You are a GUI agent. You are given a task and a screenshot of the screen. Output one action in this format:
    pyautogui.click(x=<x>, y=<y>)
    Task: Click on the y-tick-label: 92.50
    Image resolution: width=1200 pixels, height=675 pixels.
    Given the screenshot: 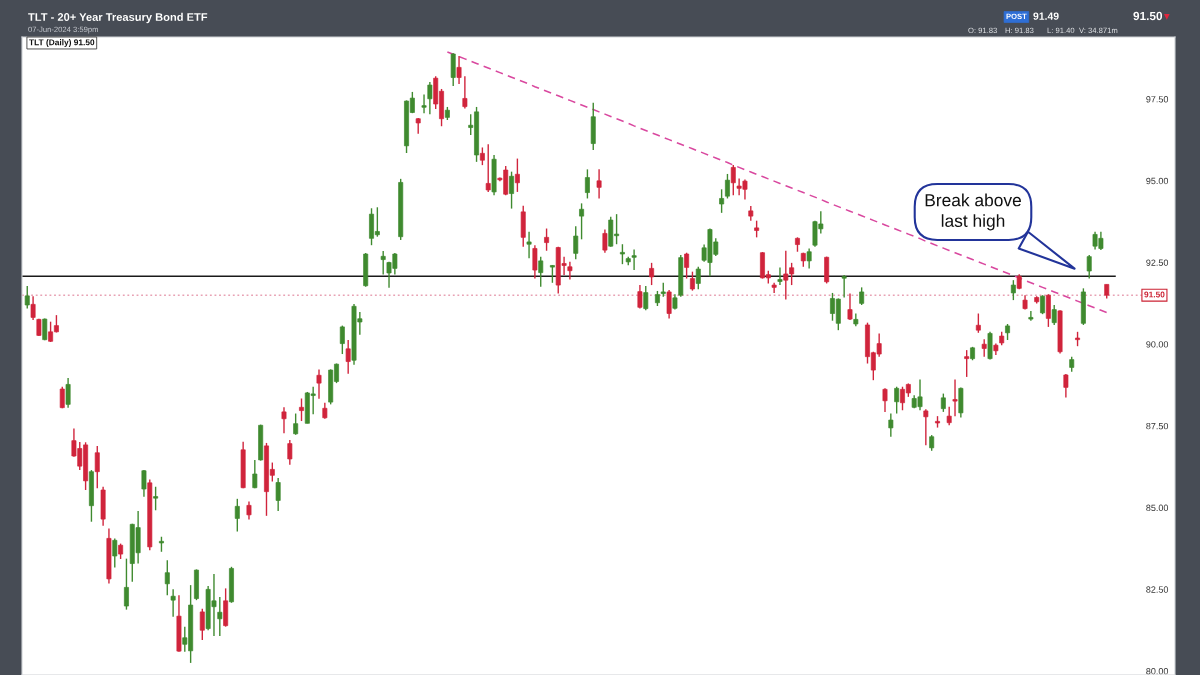 What is the action you would take?
    pyautogui.click(x=1157, y=262)
    